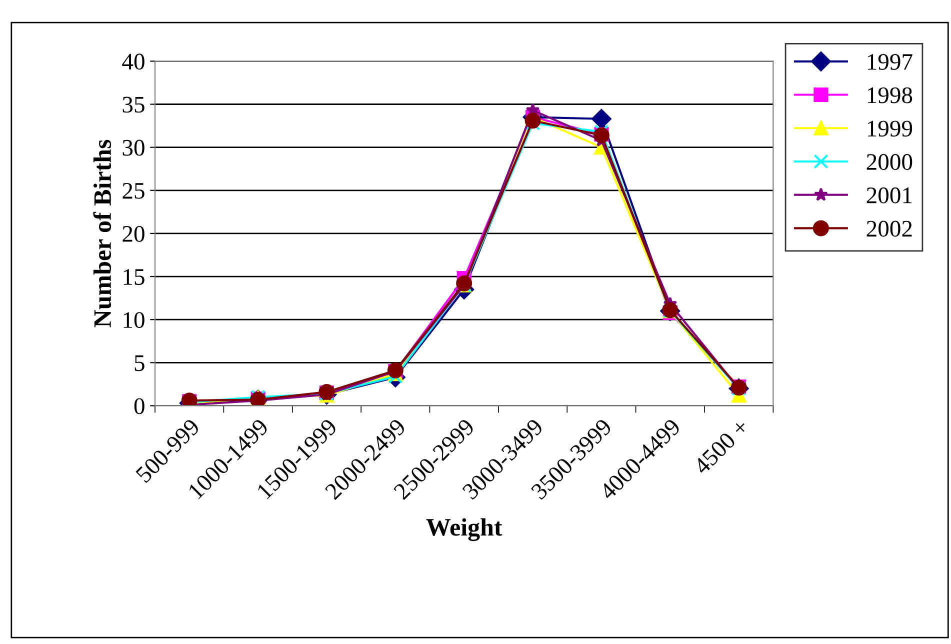 The width and height of the screenshot is (951, 644). I want to click on y-tick-label: 15, so click(134, 277).